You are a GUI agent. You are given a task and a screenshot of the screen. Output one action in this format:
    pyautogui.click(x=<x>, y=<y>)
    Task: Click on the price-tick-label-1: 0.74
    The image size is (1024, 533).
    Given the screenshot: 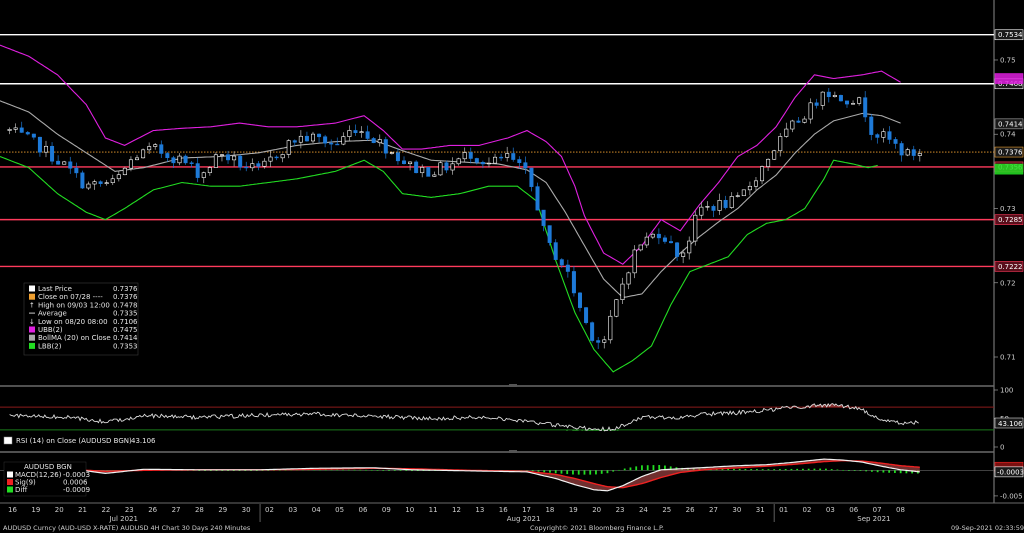 What is the action you would take?
    pyautogui.click(x=1008, y=135)
    